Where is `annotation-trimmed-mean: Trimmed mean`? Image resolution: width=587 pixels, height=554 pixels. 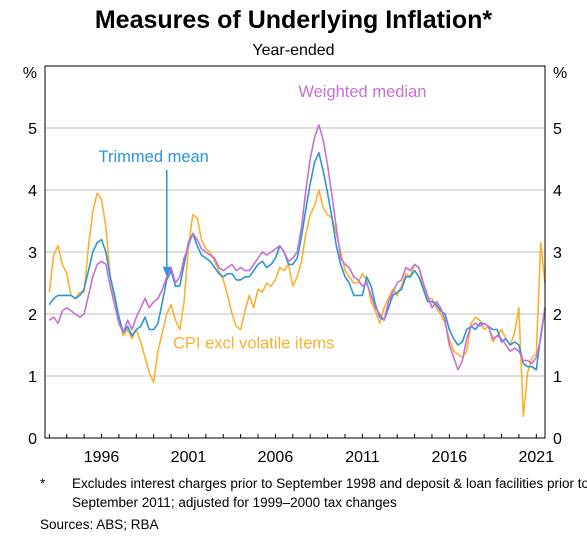 annotation-trimmed-mean: Trimmed mean is located at coordinates (154, 157).